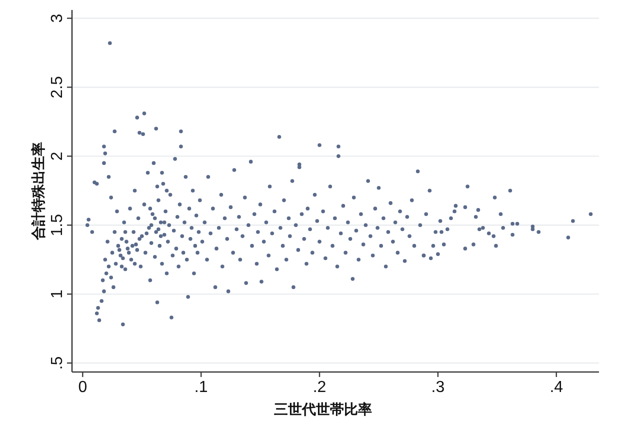 The height and width of the screenshot is (428, 622). I want to click on x-tick-label: 0, so click(83, 387).